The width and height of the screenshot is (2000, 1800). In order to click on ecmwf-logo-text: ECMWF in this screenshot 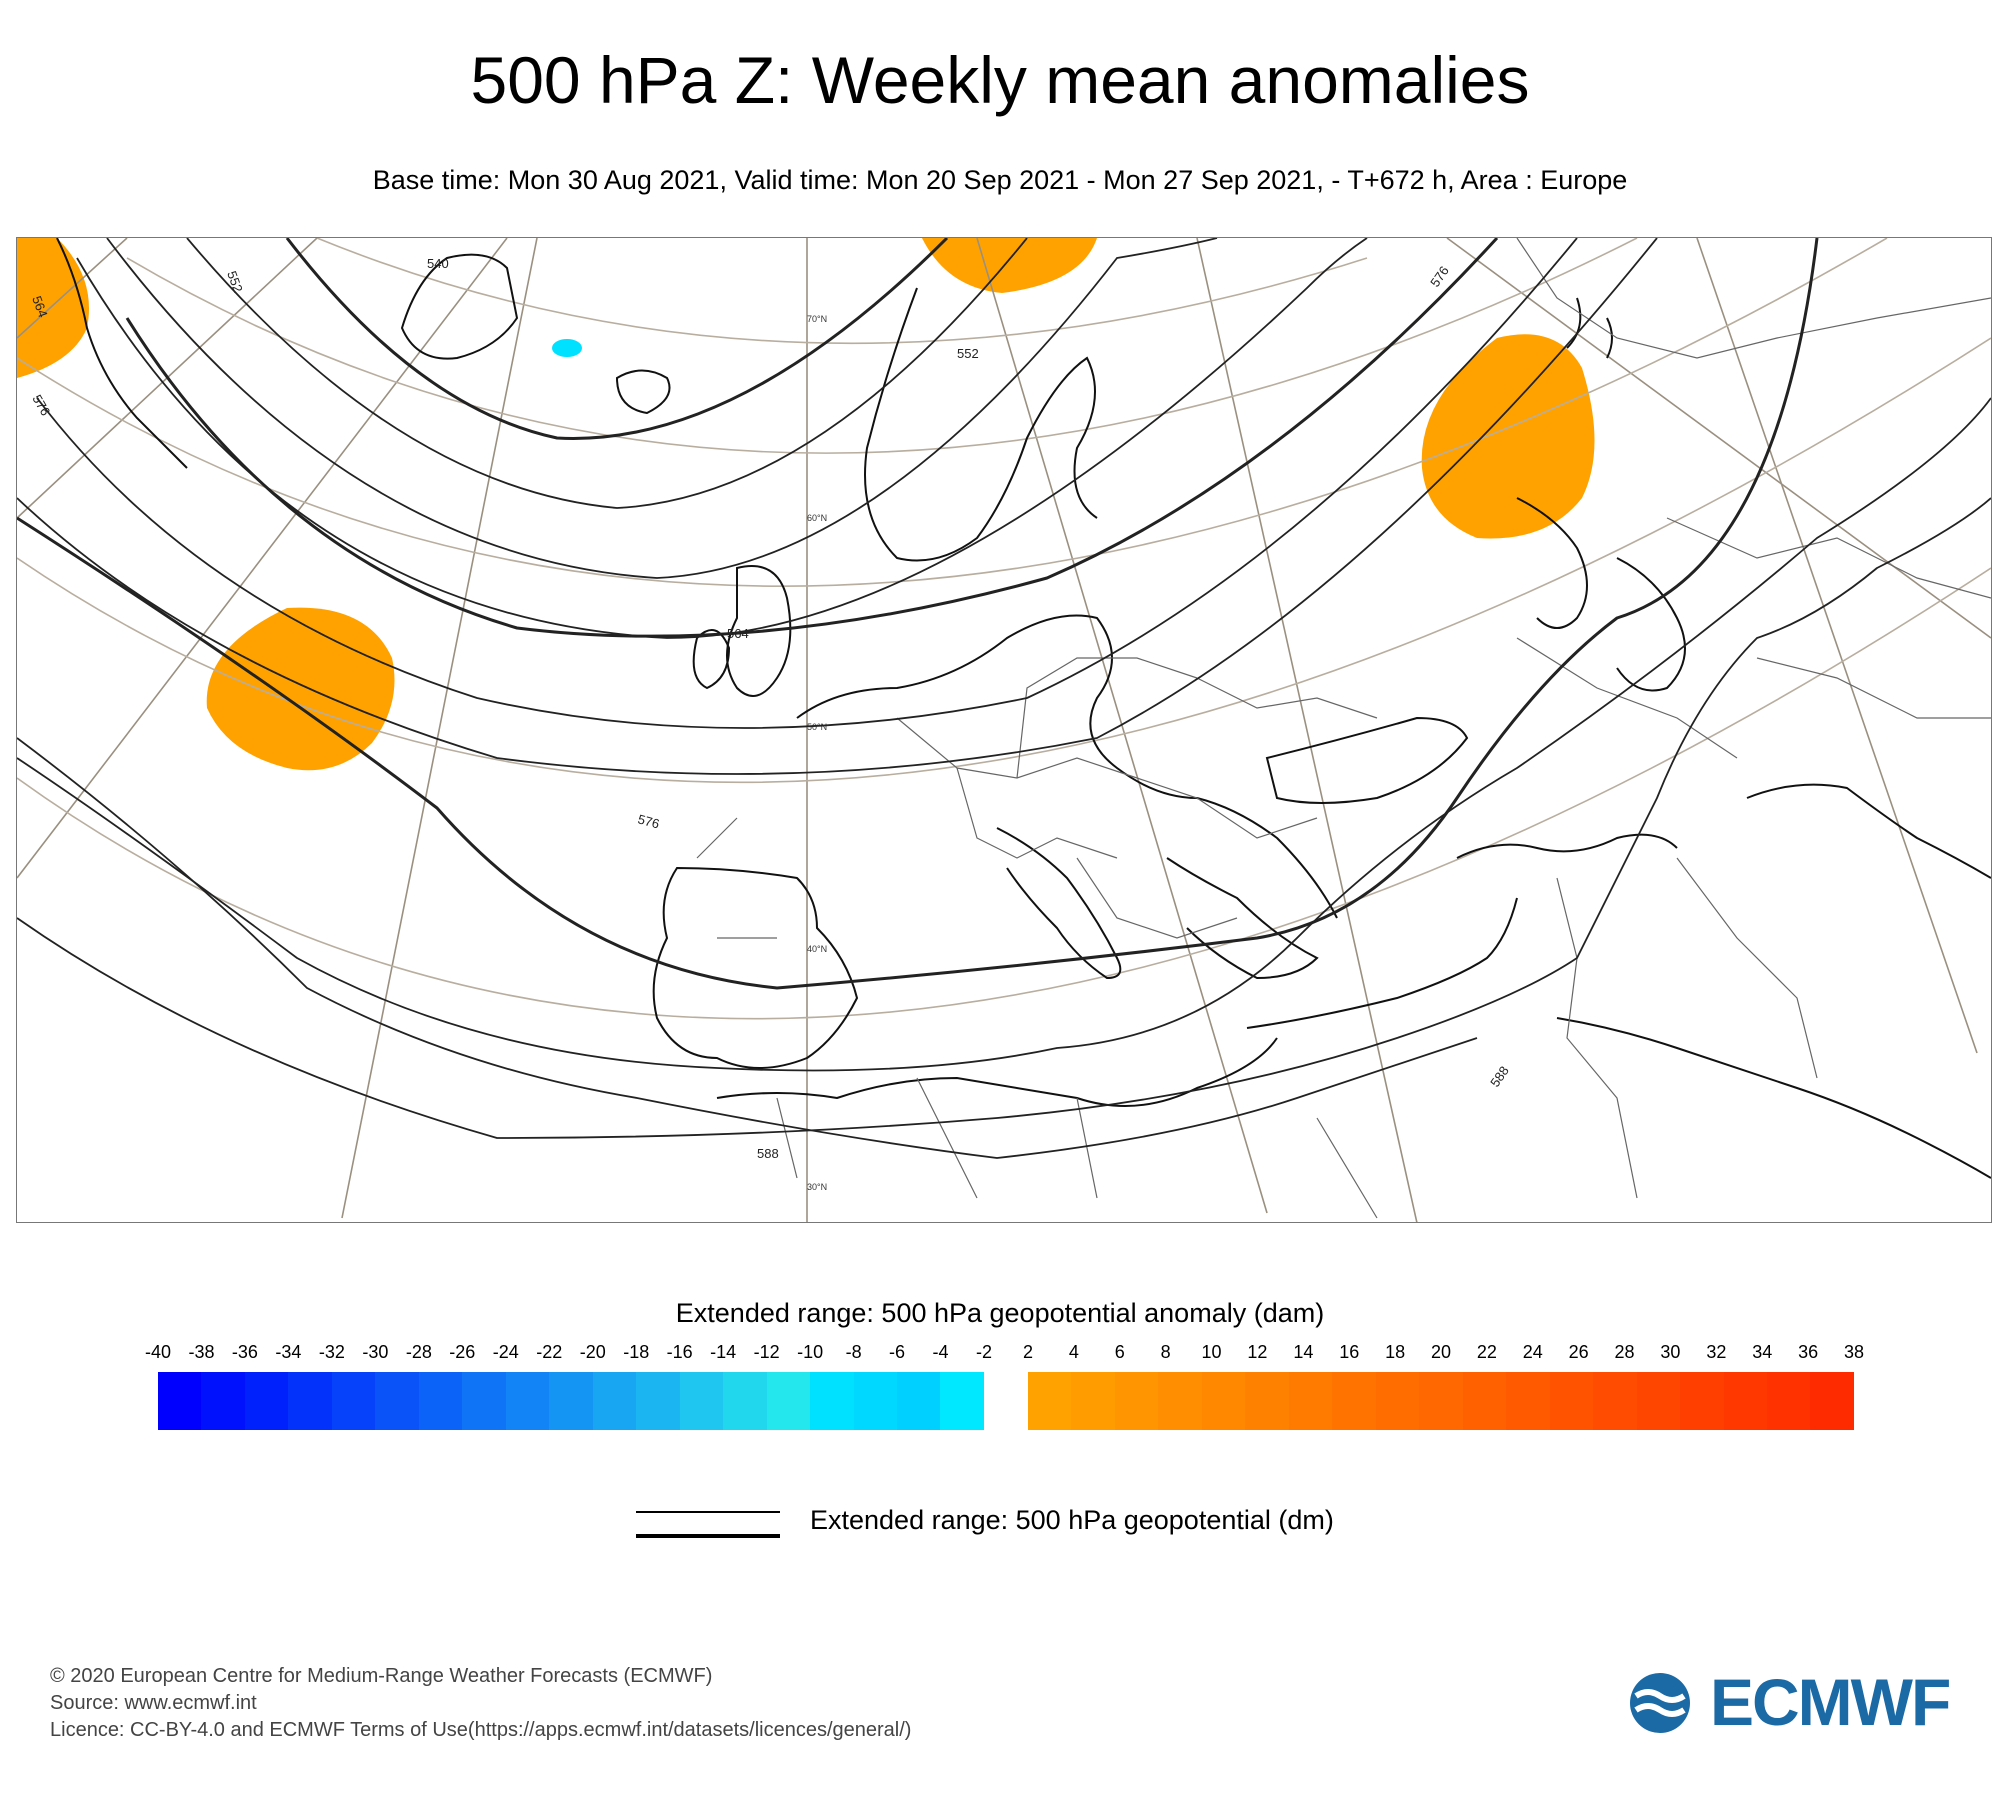, I will do `click(1830, 1702)`.